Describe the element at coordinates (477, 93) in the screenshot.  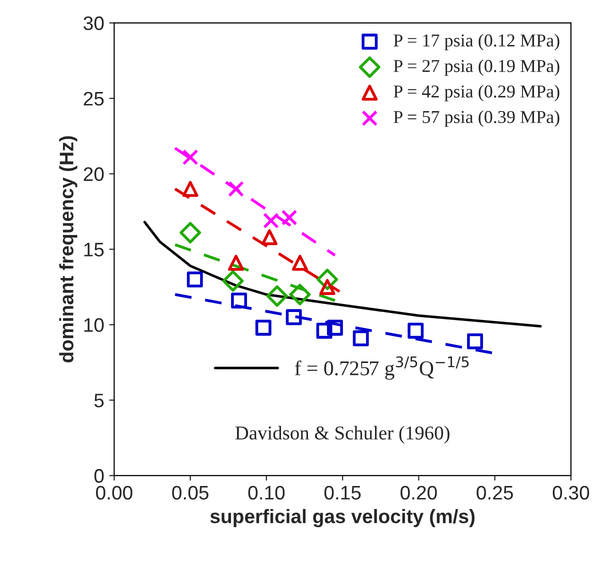
I see `legend-label: P = 42 psia (0.29 MPa)` at that location.